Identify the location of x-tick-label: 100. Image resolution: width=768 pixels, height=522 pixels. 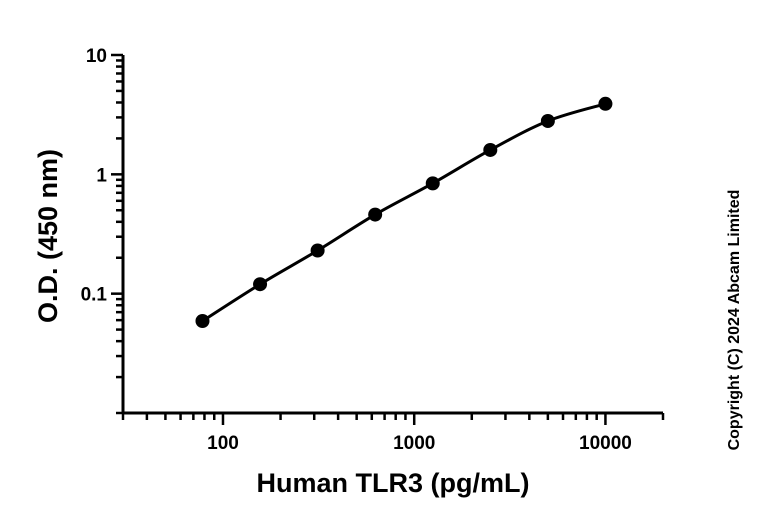
(223, 443).